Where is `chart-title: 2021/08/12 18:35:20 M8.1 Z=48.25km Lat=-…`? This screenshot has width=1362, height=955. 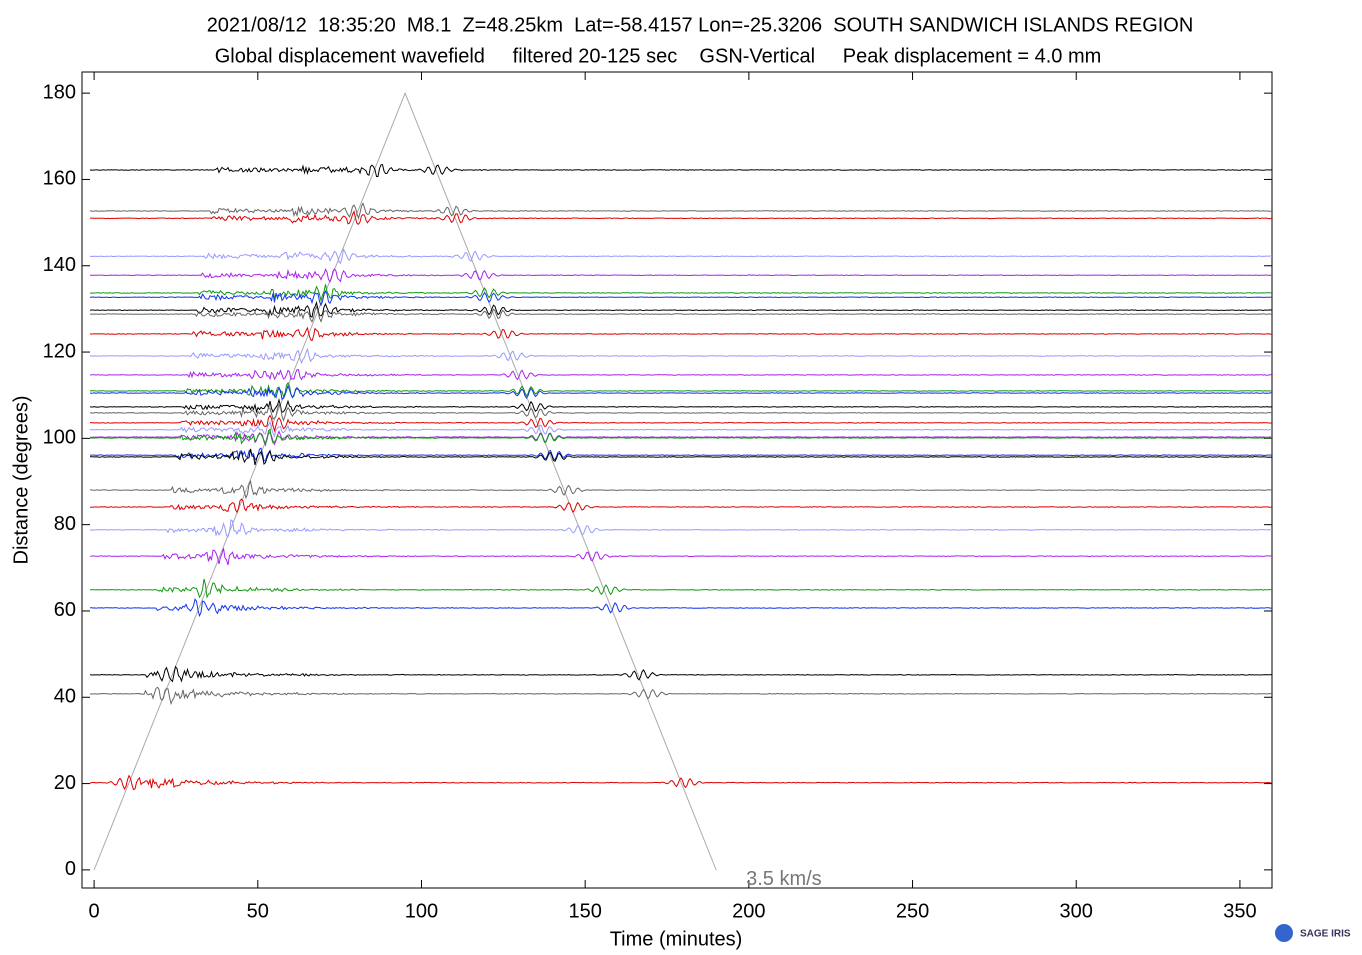 chart-title: 2021/08/12 18:35:20 M8.1 Z=48.25km Lat=-… is located at coordinates (700, 25).